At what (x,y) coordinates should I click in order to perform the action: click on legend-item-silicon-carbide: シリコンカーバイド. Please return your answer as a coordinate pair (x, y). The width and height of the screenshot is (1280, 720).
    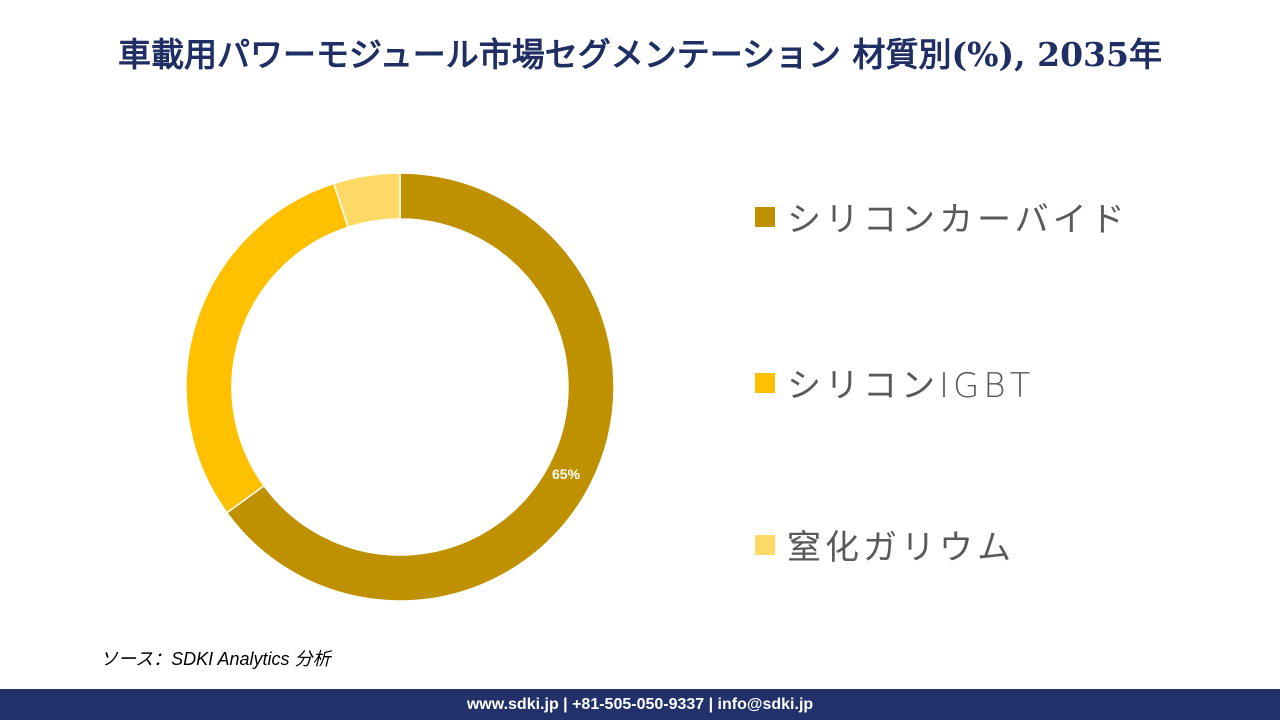
    Looking at the image, I should click on (942, 216).